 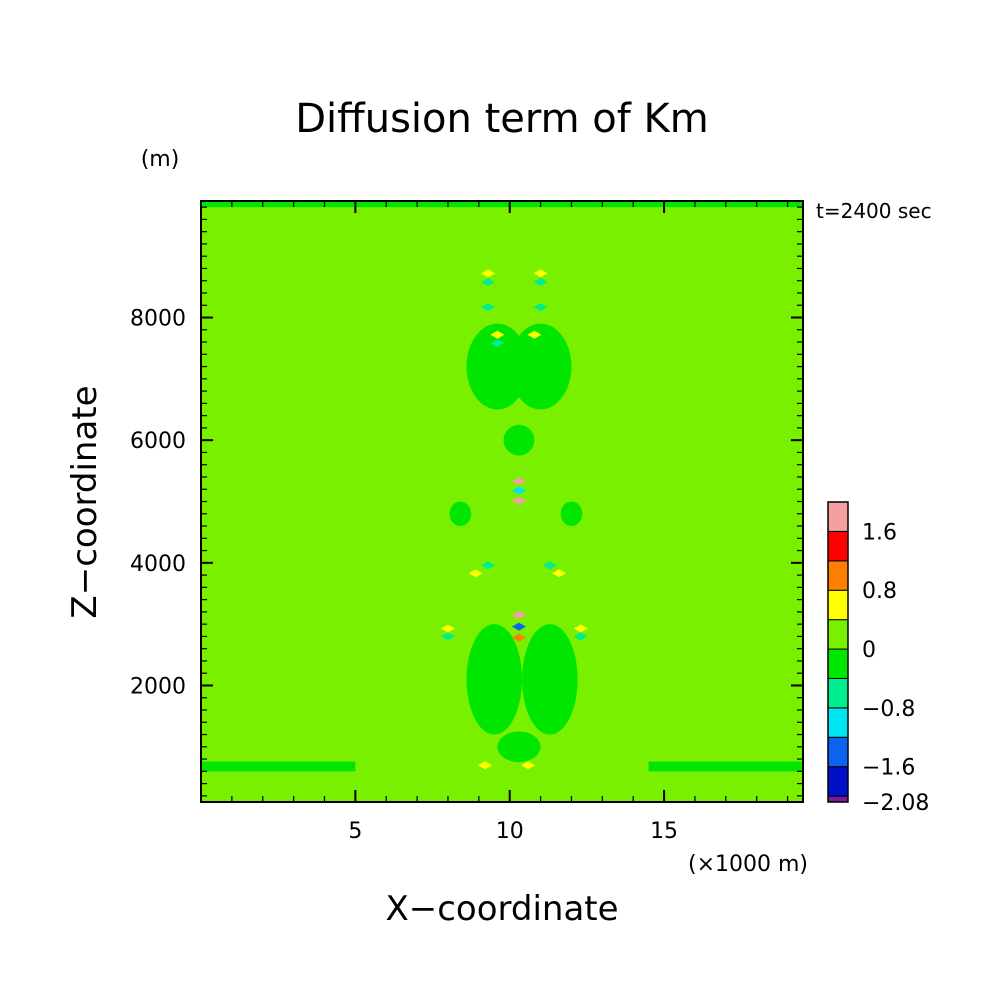 What do you see at coordinates (878, 658) in the screenshot?
I see `colorbar: 1.6 0.8 0 −0.8 −1.6 −2.08` at bounding box center [878, 658].